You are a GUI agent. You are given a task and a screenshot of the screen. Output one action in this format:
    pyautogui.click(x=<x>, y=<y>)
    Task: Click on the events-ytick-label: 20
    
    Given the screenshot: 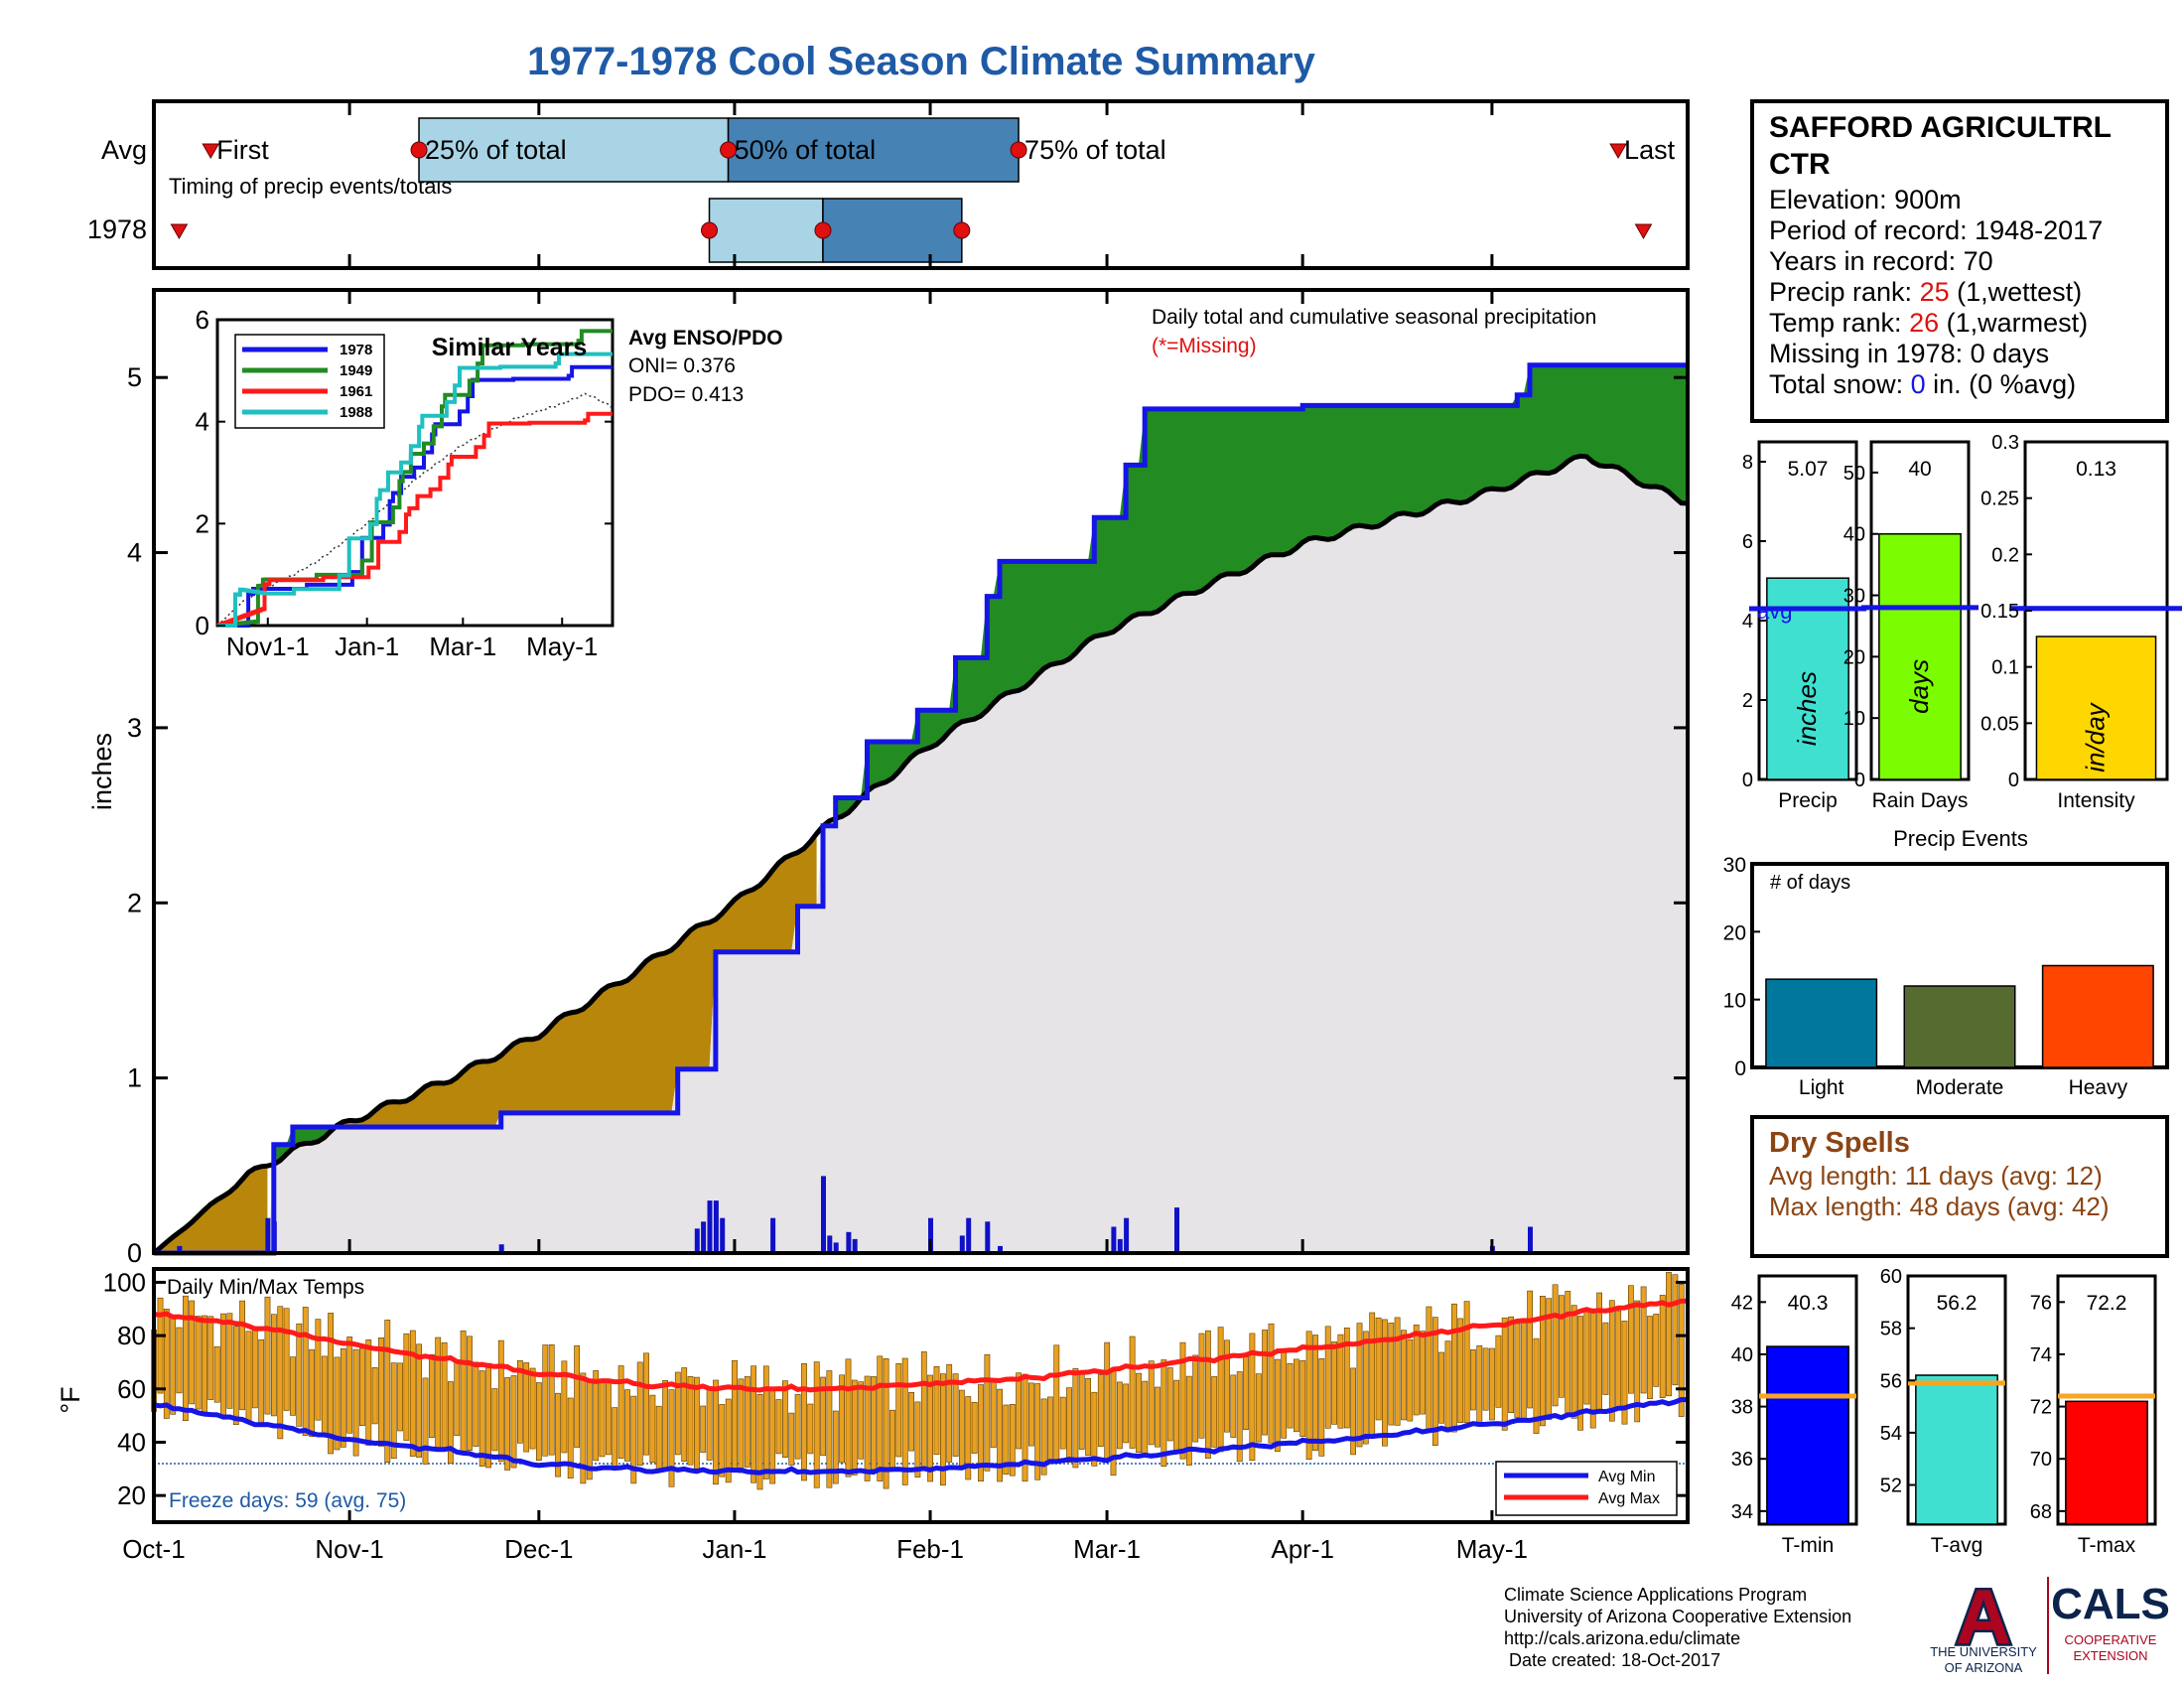 What is the action you would take?
    pyautogui.click(x=1734, y=932)
    